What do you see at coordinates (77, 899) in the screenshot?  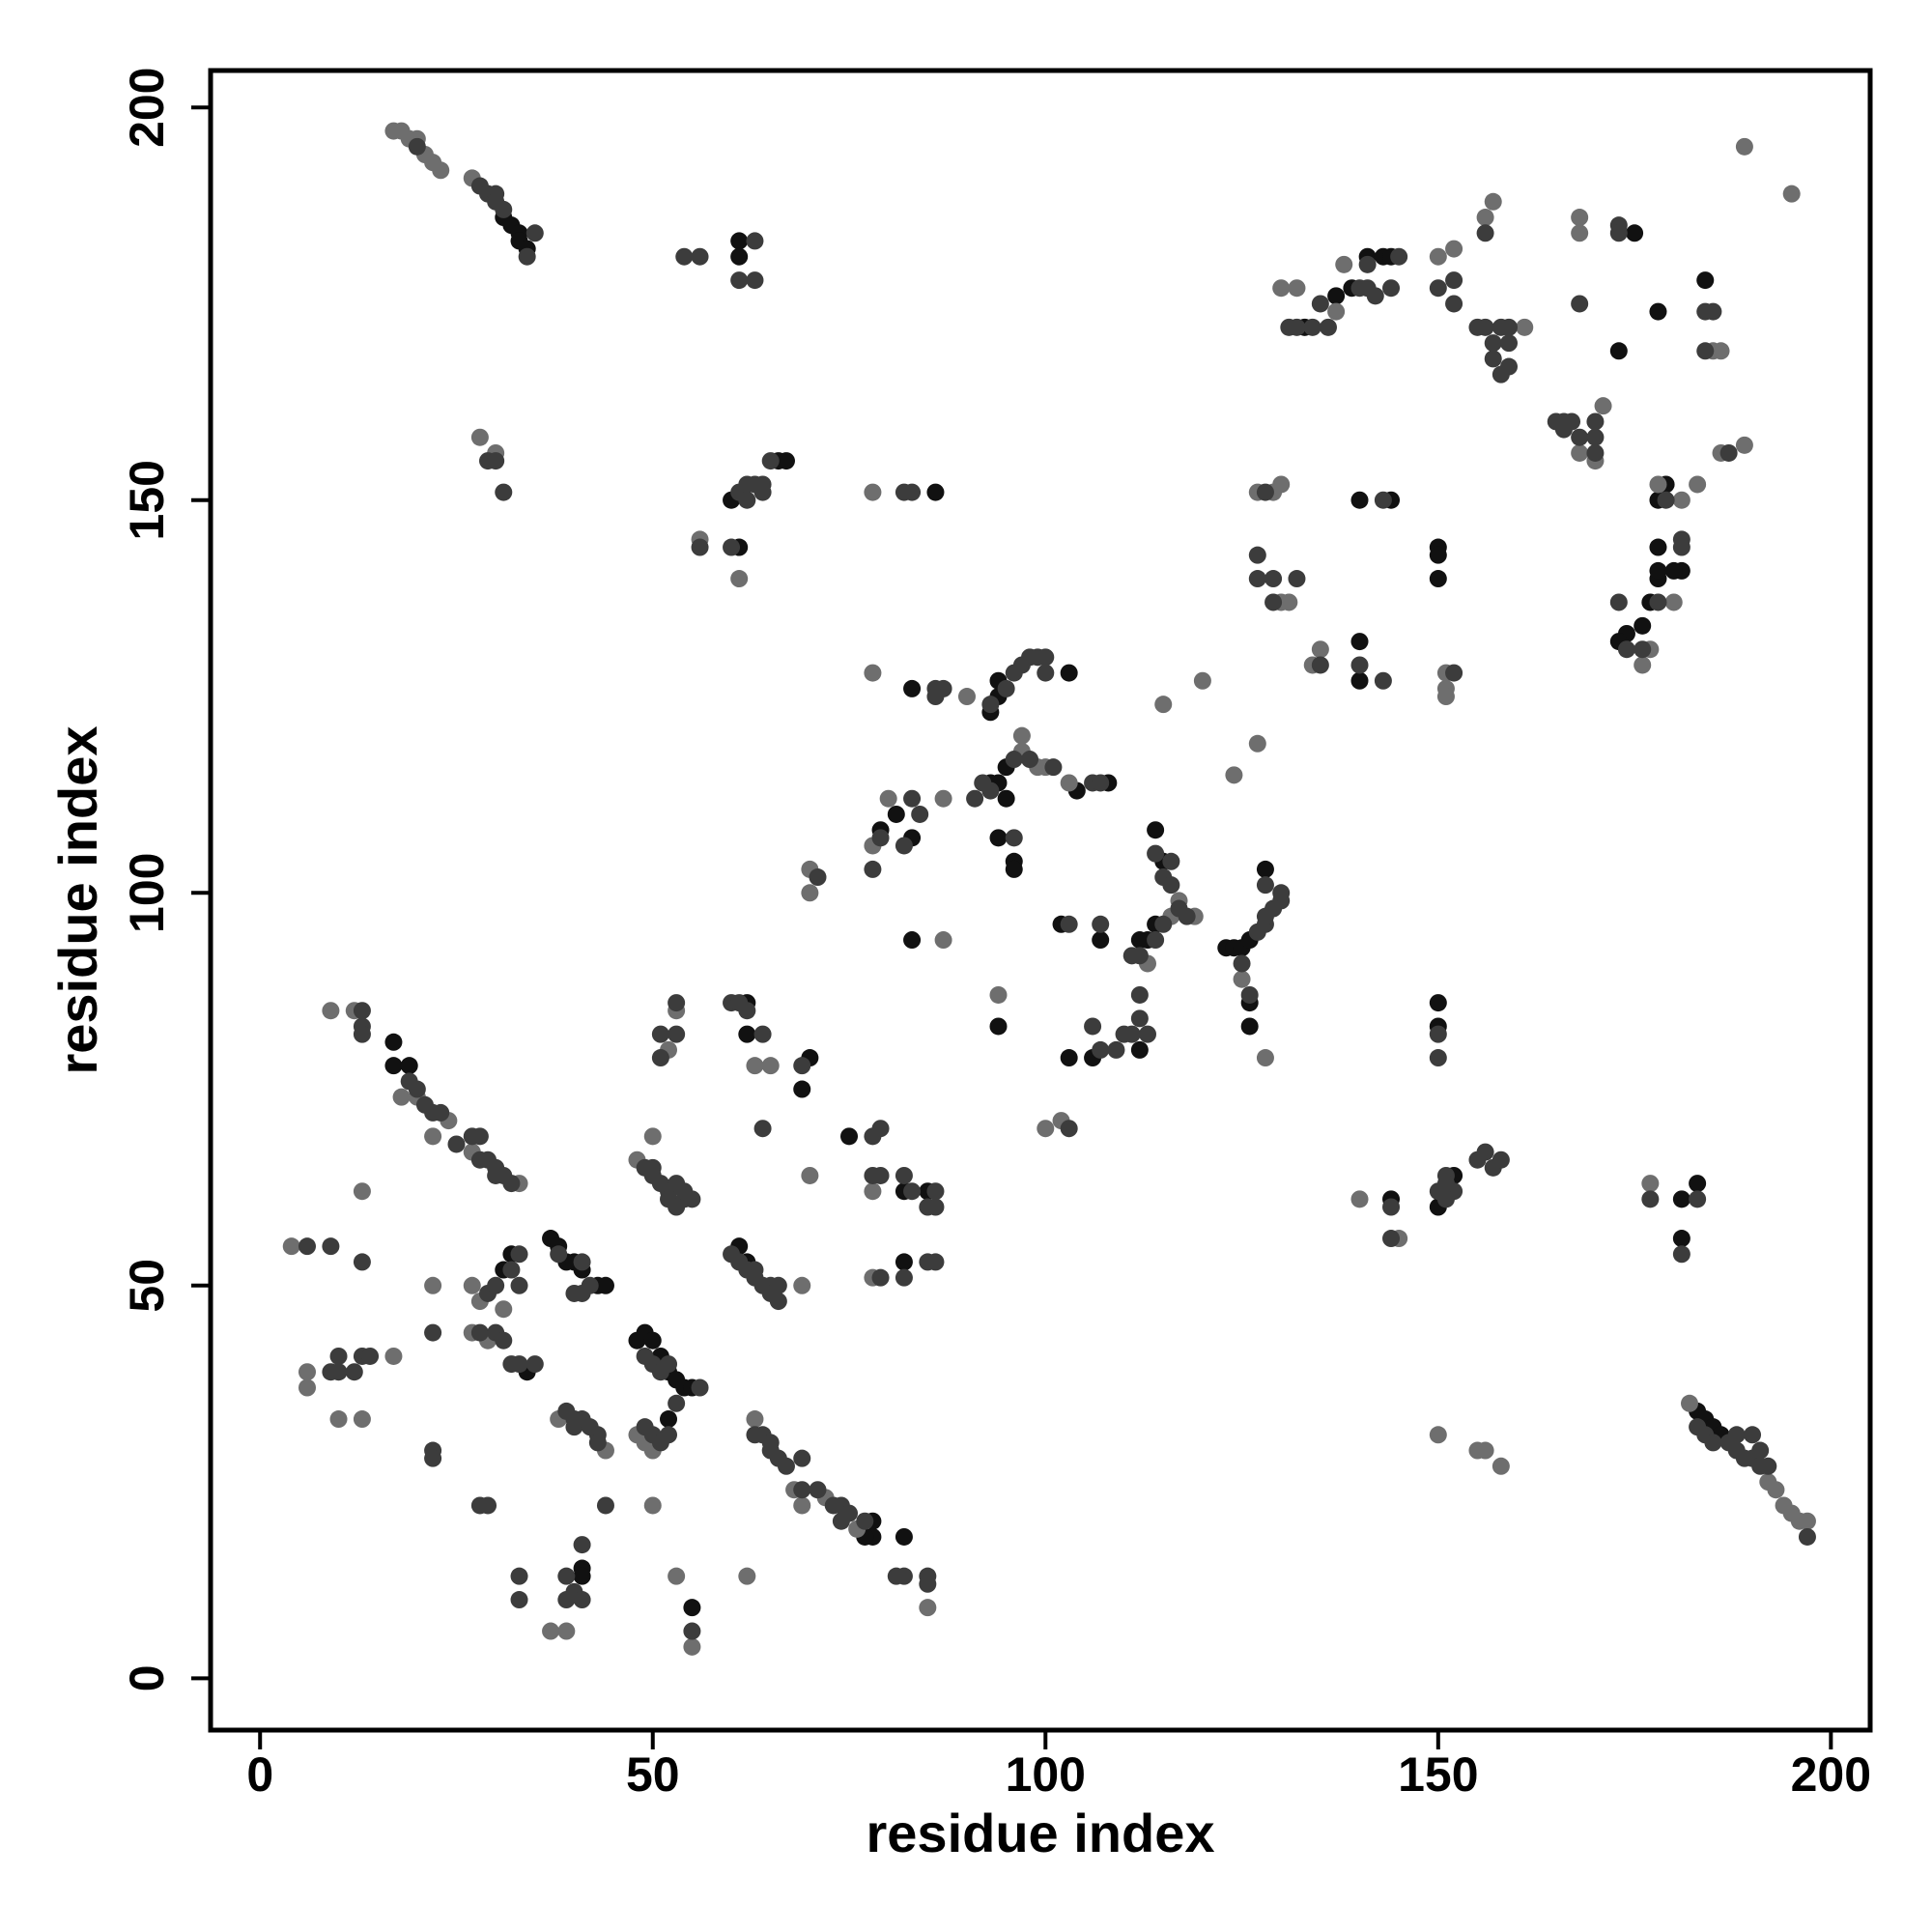 I see `y-axis-label: residue index` at bounding box center [77, 899].